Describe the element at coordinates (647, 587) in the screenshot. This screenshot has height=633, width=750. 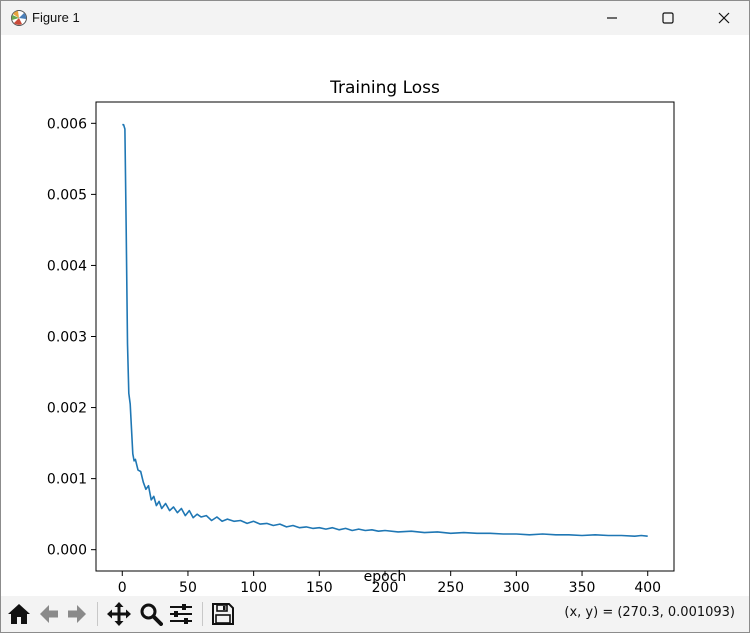
I see `x-tick-label: 400` at that location.